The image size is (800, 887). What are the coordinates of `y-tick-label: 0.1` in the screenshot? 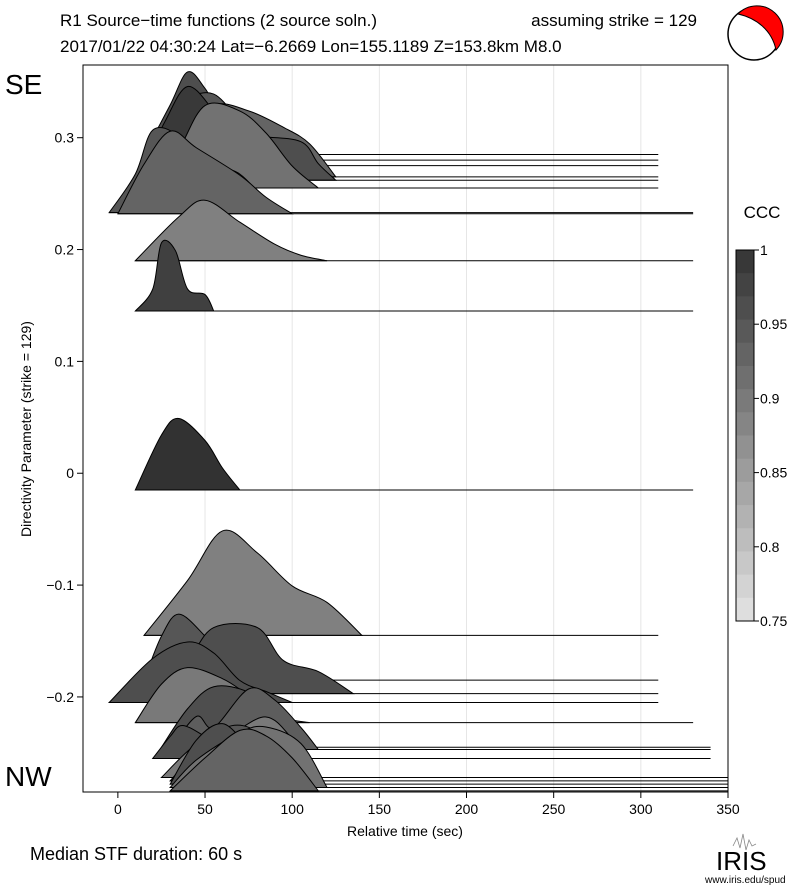 It's located at (65, 361).